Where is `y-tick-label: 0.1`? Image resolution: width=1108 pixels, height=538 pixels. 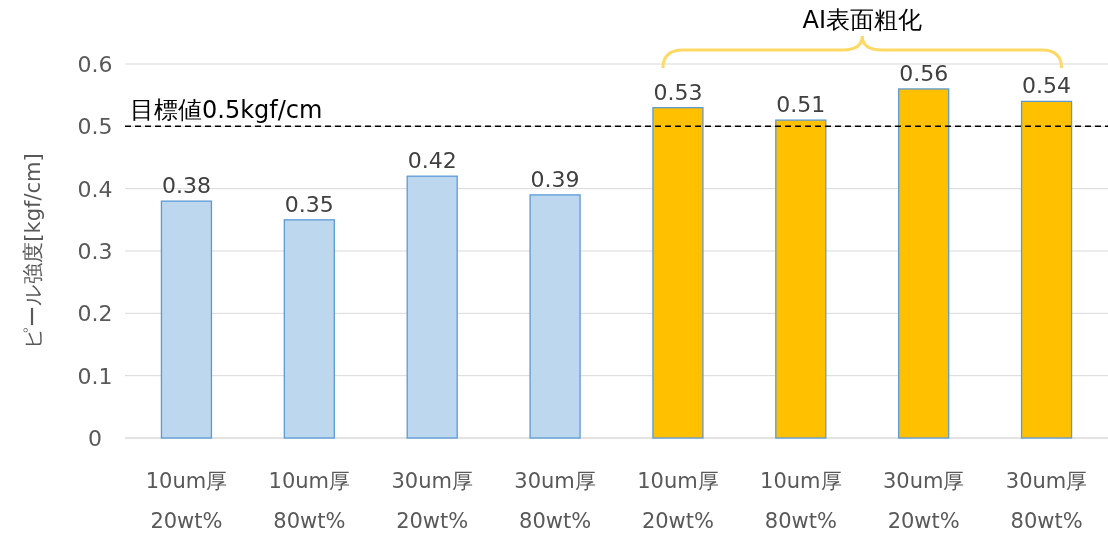 y-tick-label: 0.1 is located at coordinates (95, 376).